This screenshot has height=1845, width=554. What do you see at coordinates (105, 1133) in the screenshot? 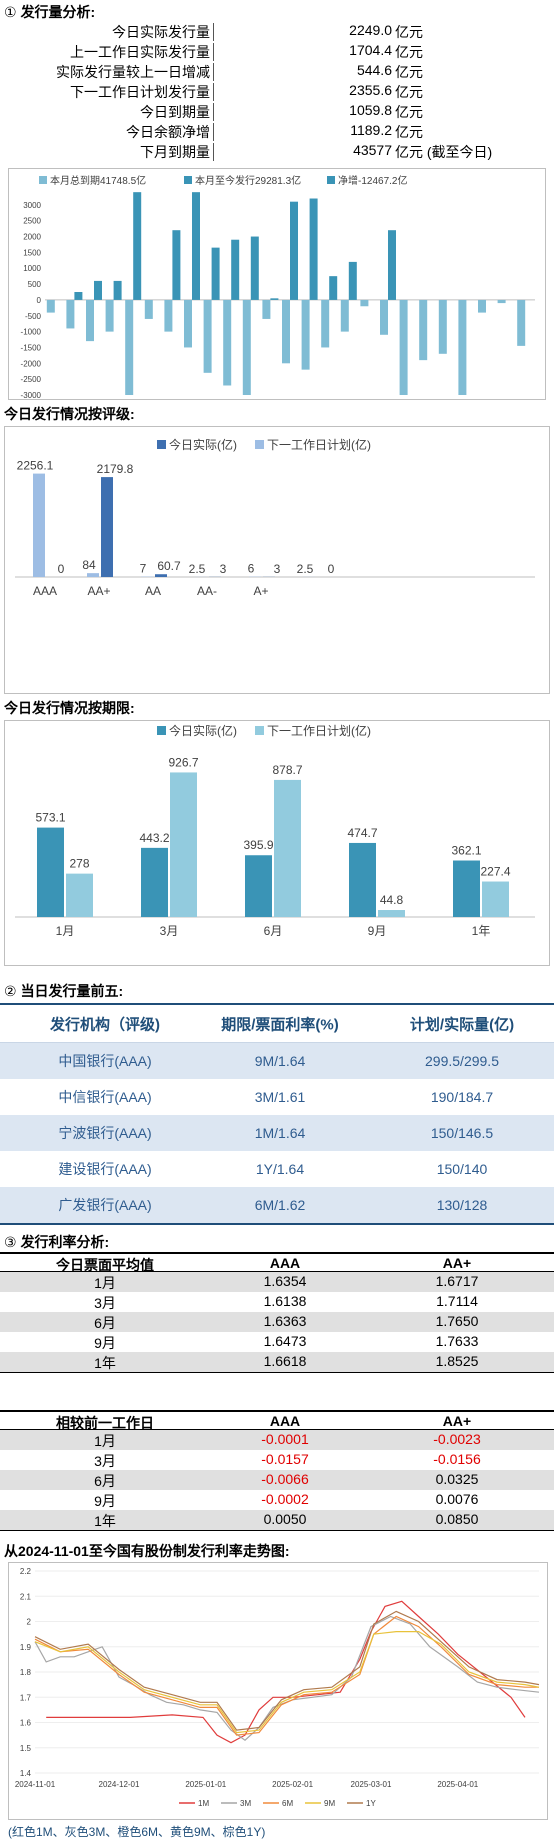
I see `issuer-cell: 宁波银行(AAA)` at bounding box center [105, 1133].